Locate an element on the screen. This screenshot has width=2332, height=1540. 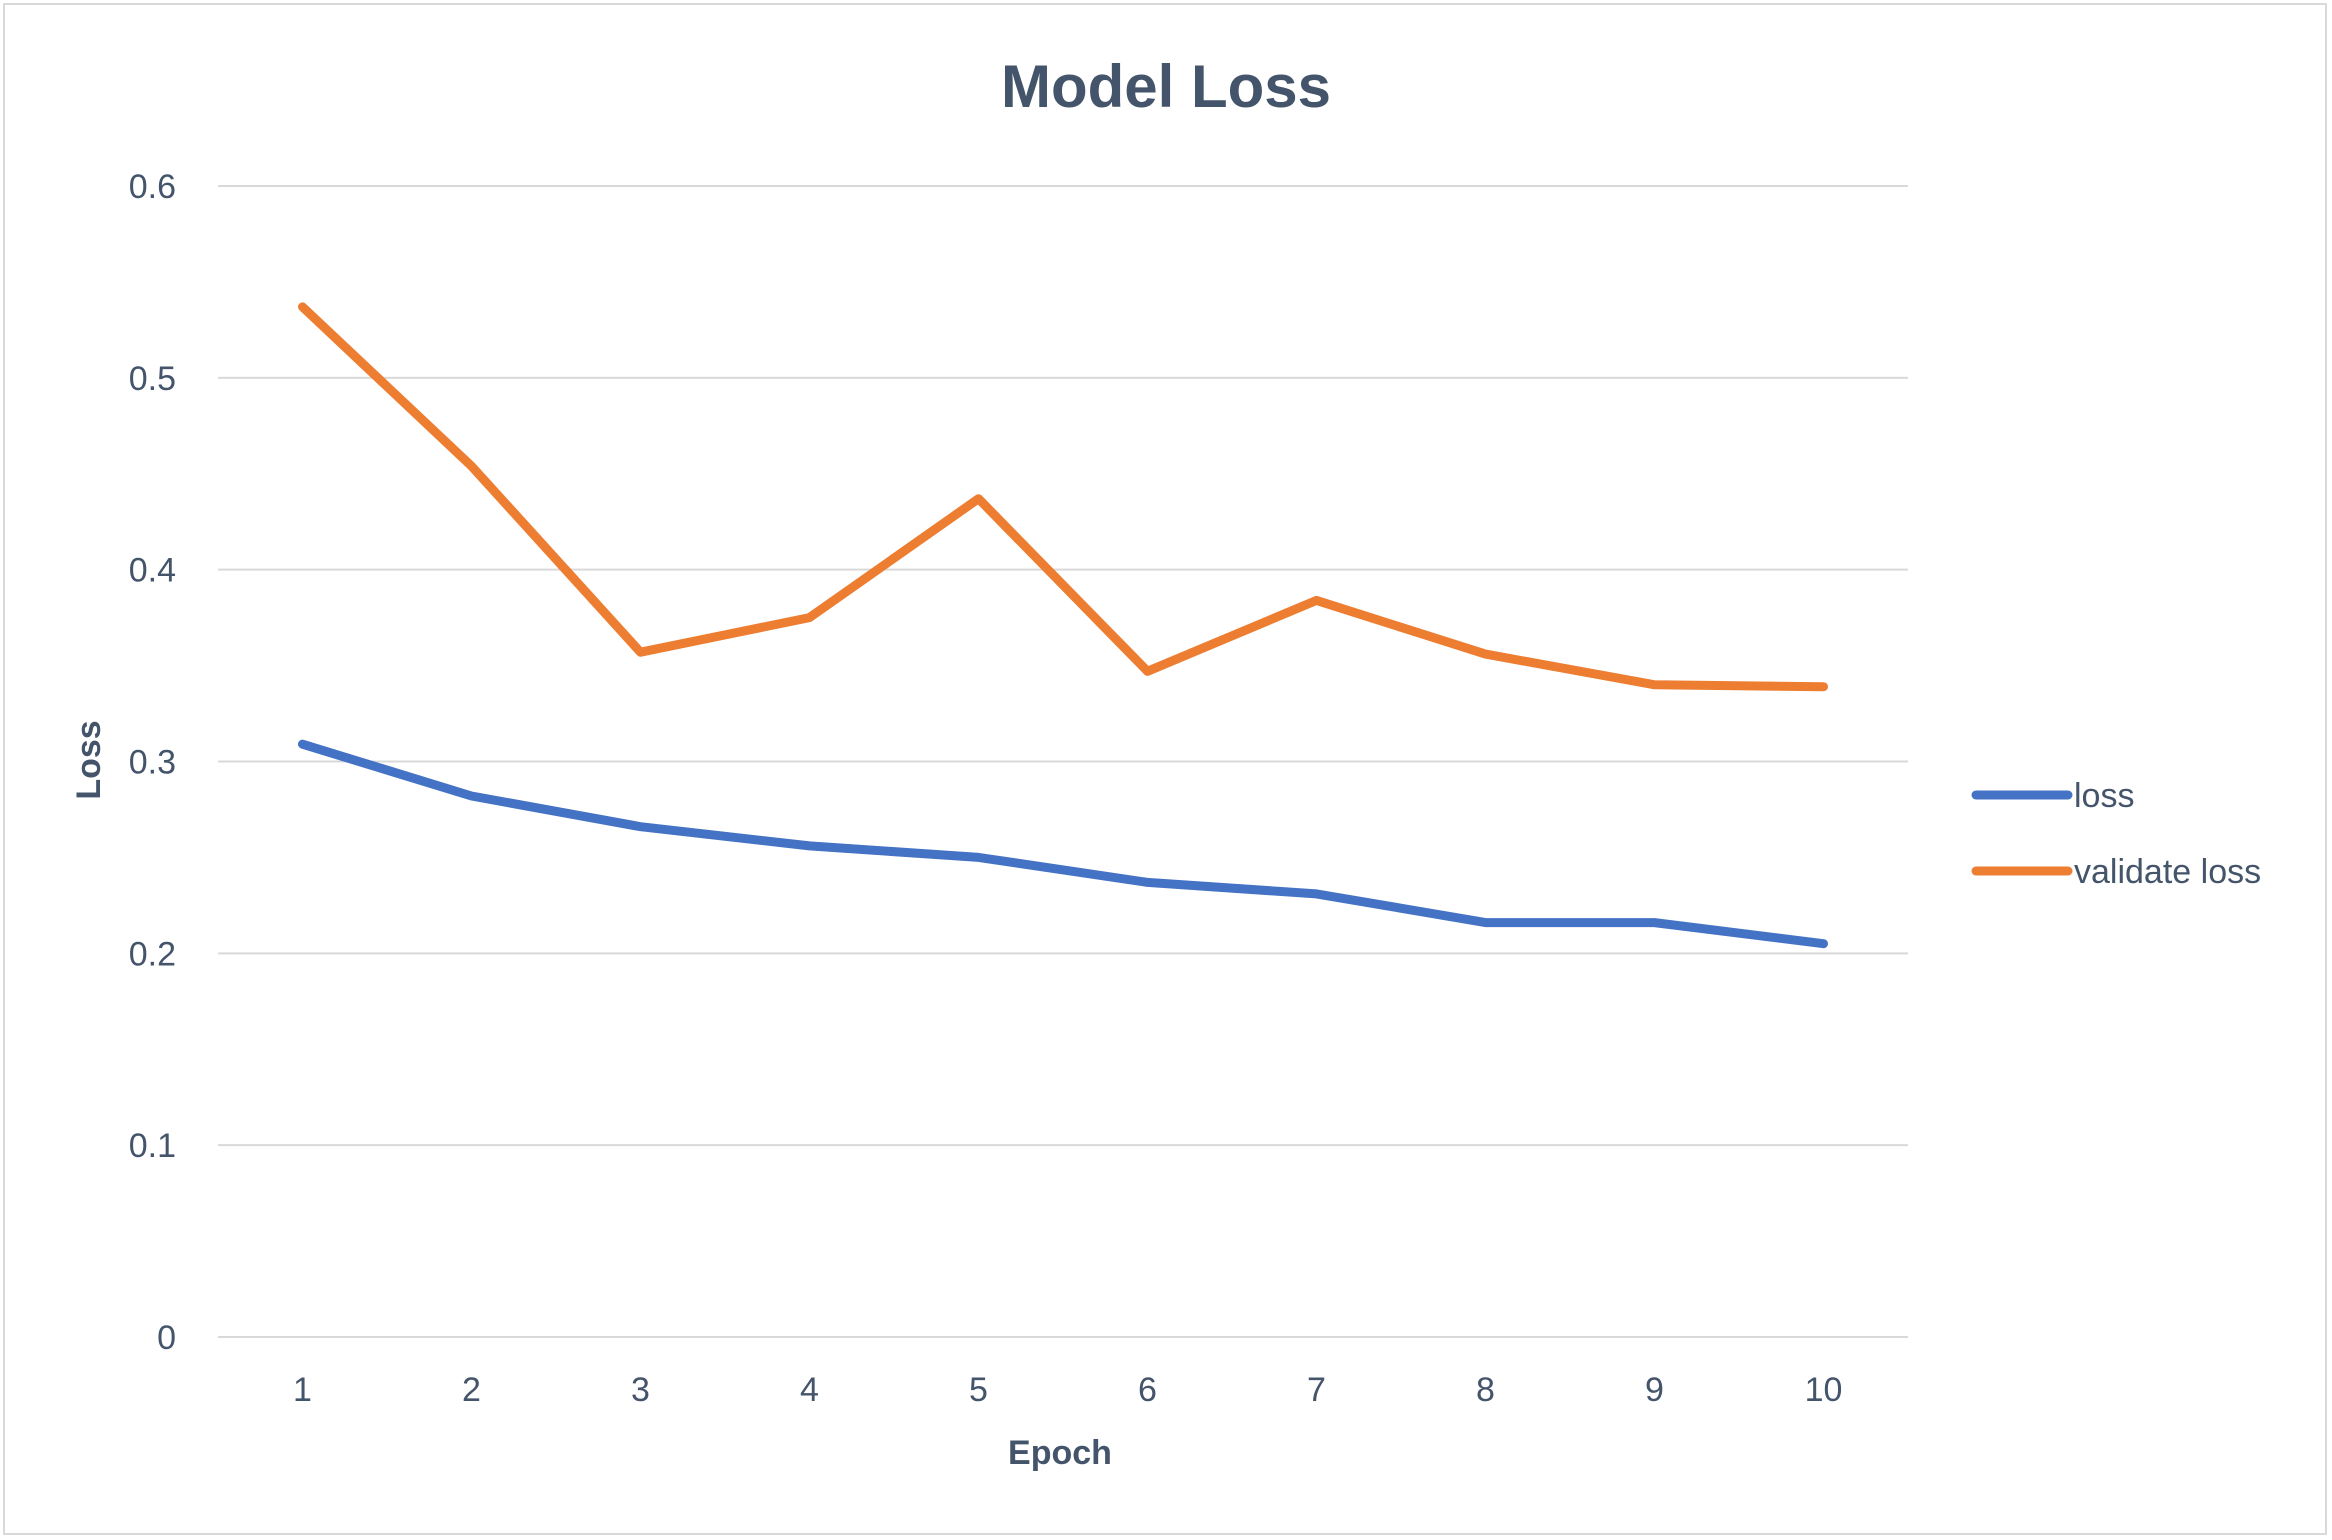
x-tick-label: 10 is located at coordinates (1824, 1390).